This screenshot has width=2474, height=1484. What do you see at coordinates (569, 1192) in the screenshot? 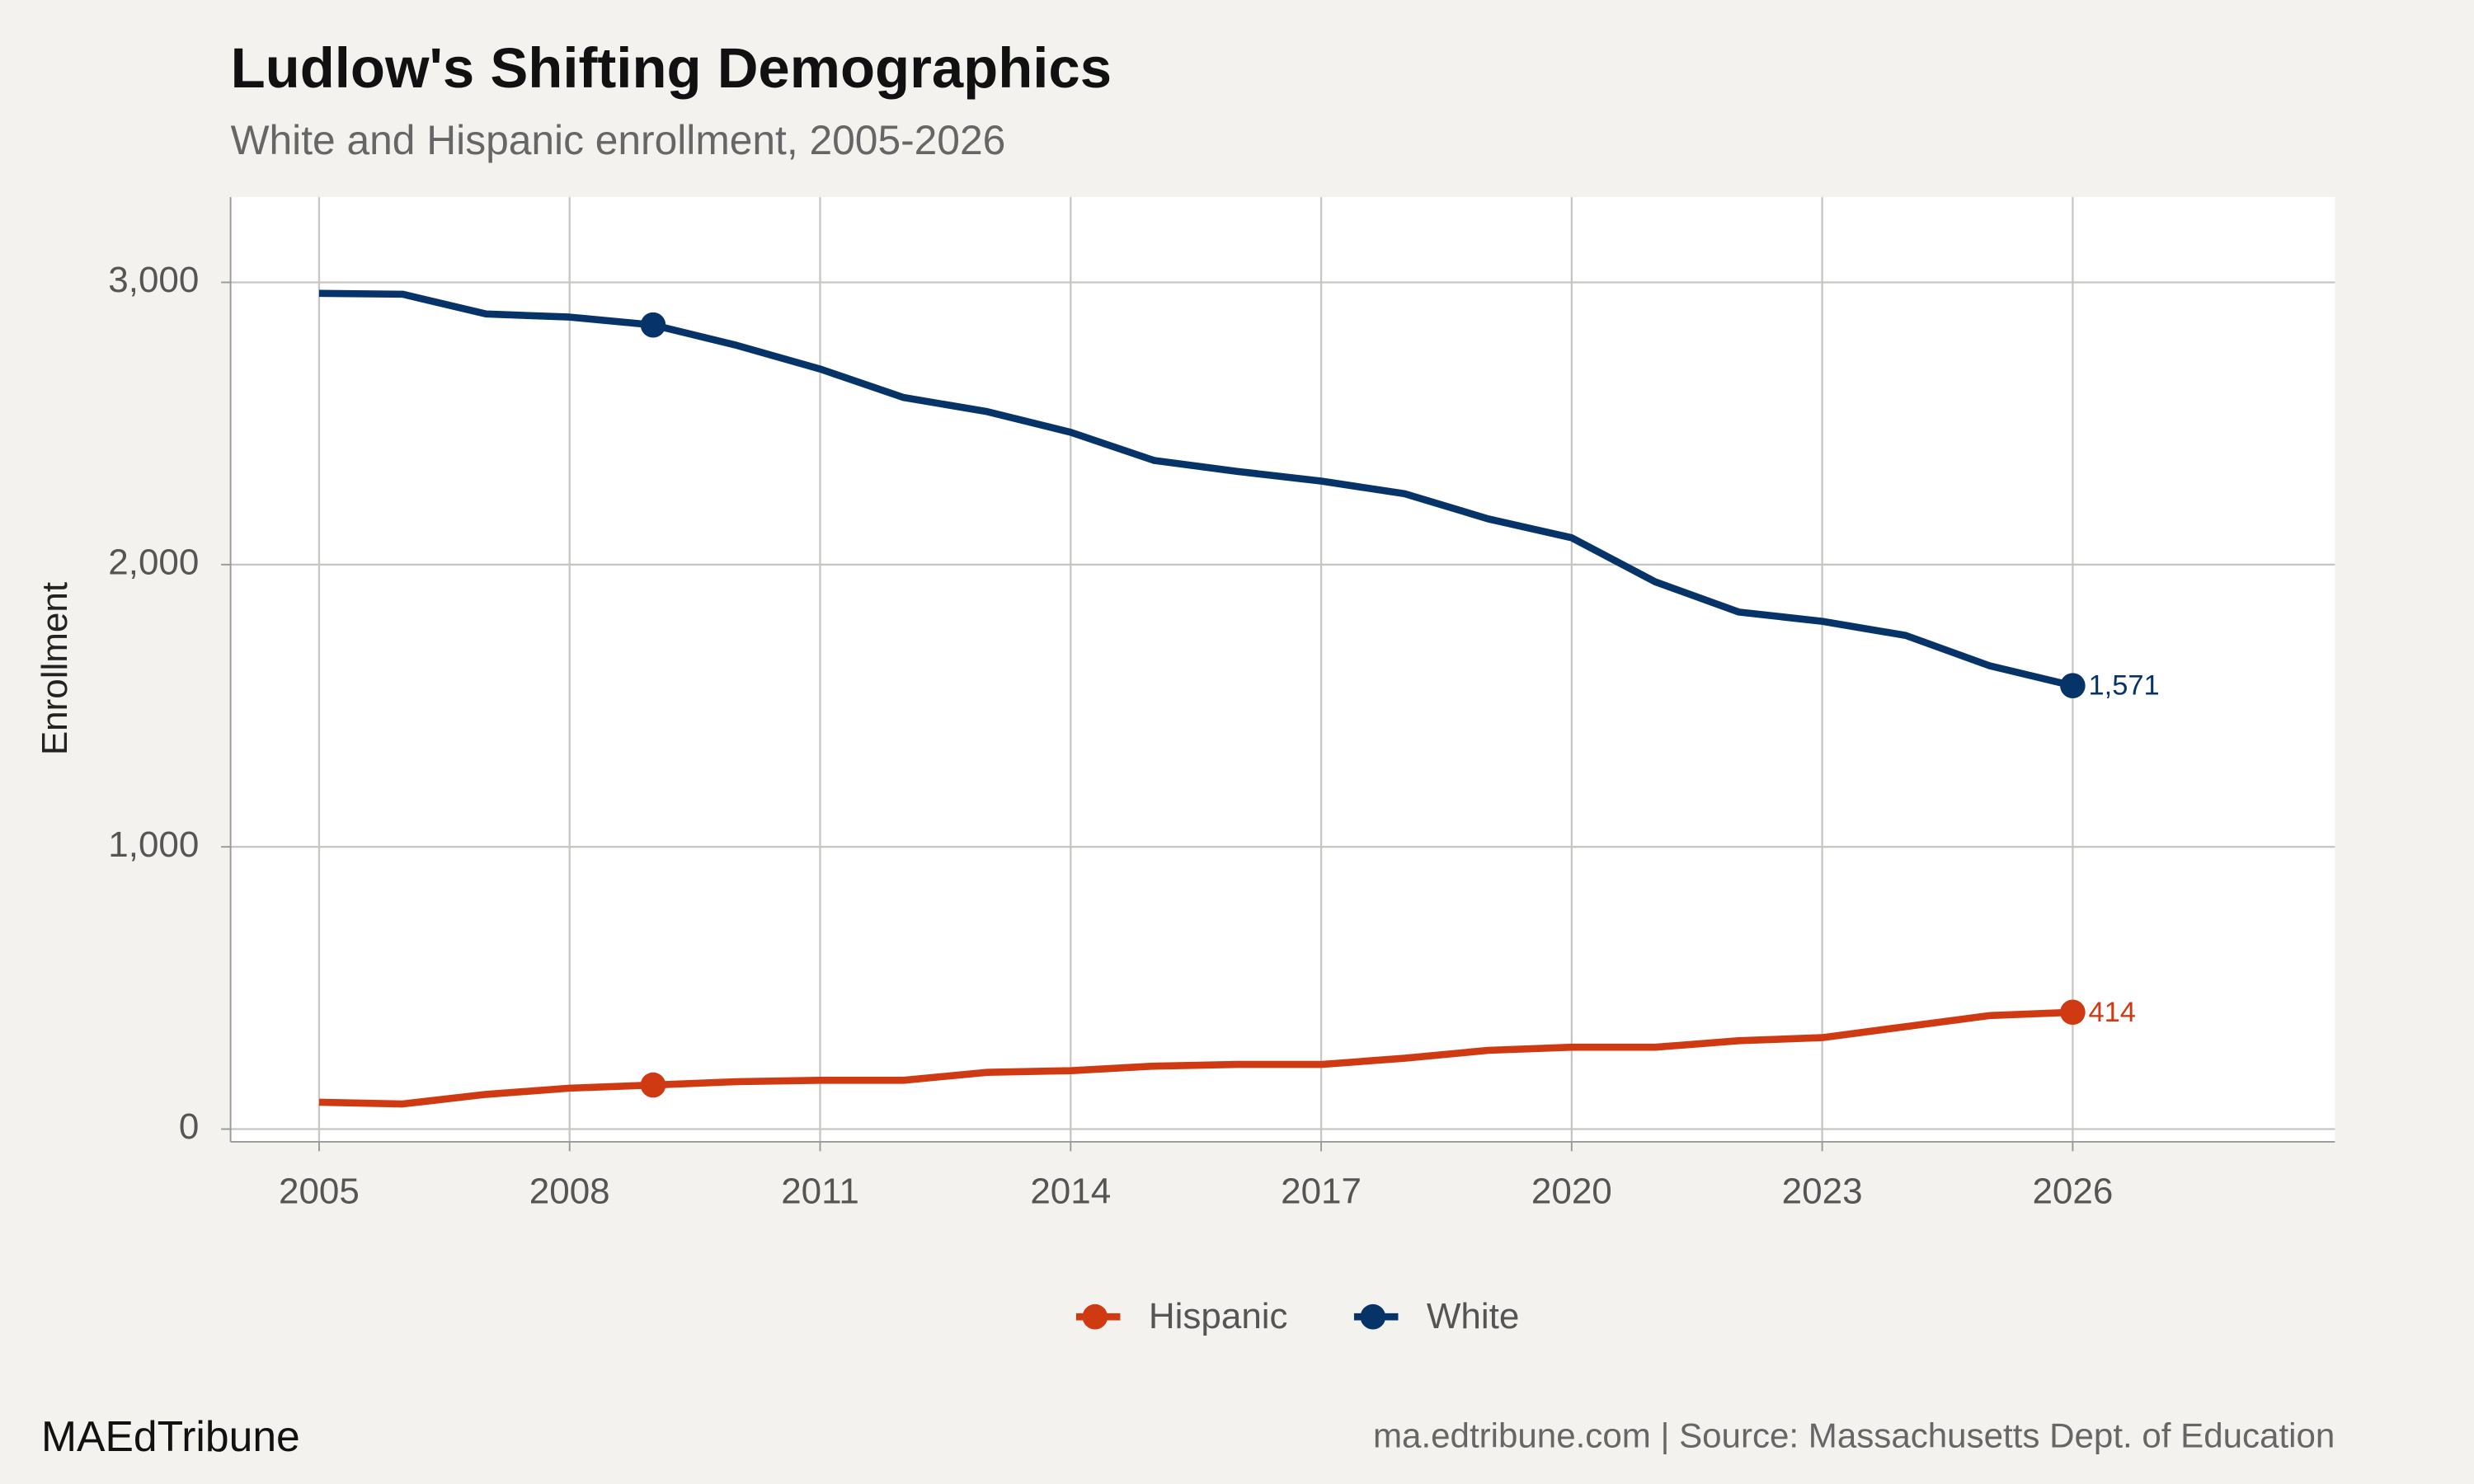
I see `x-tick-label: 2008` at bounding box center [569, 1192].